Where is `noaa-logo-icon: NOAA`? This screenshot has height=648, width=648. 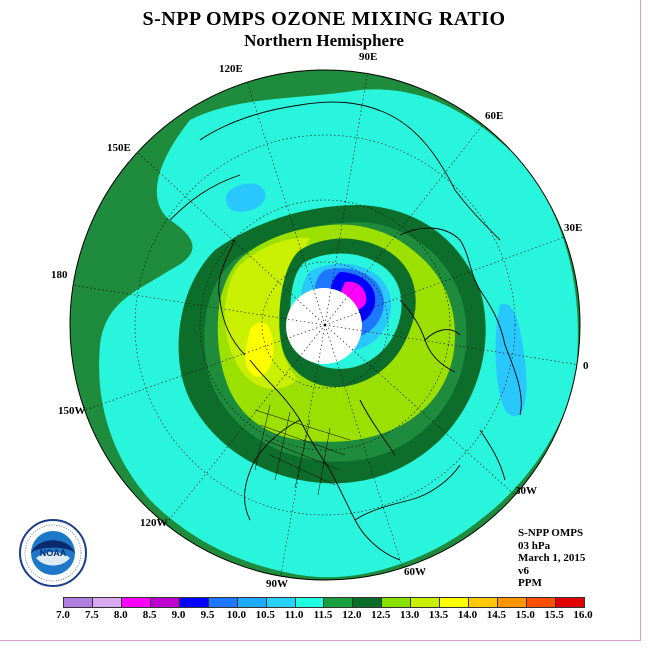 noaa-logo-icon: NOAA is located at coordinates (53, 553).